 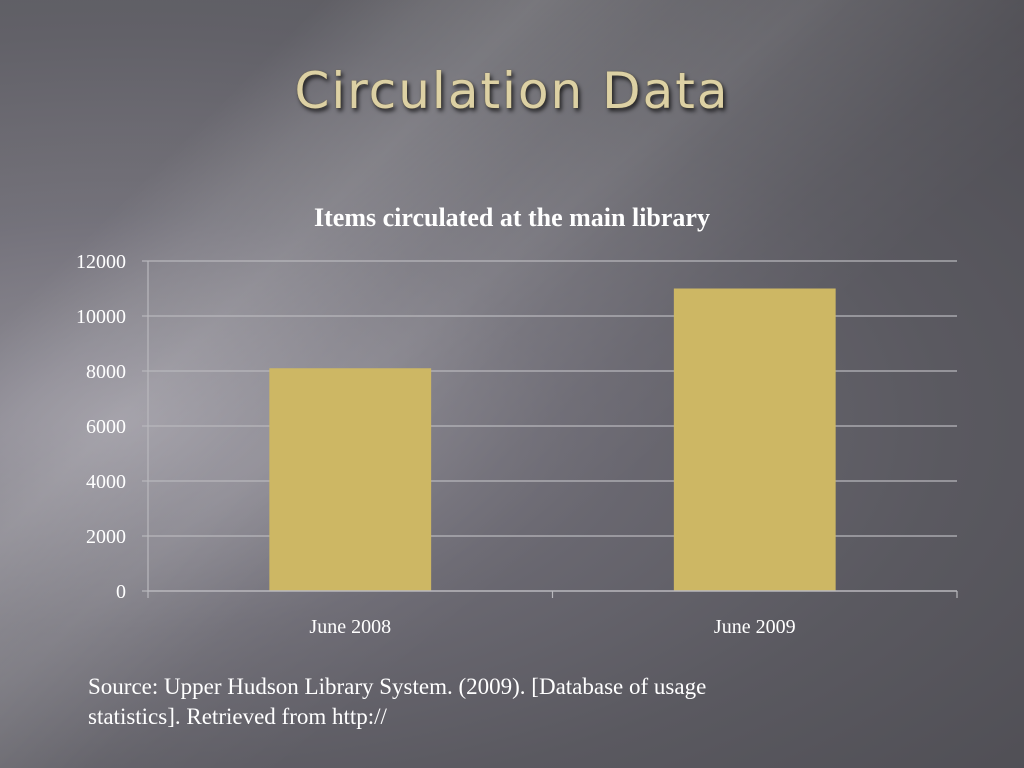 I want to click on slide-title: Circulation Data, so click(x=512, y=91).